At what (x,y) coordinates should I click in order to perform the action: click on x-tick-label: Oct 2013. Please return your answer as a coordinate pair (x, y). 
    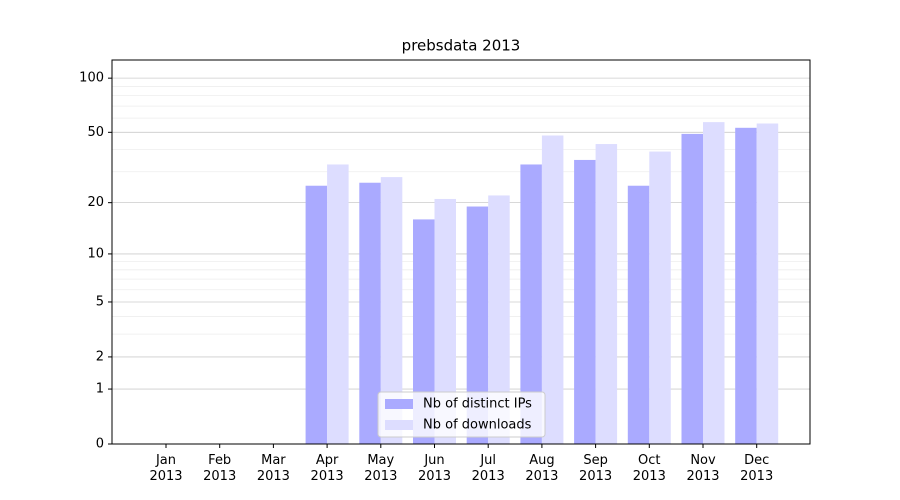
    Looking at the image, I should click on (649, 468).